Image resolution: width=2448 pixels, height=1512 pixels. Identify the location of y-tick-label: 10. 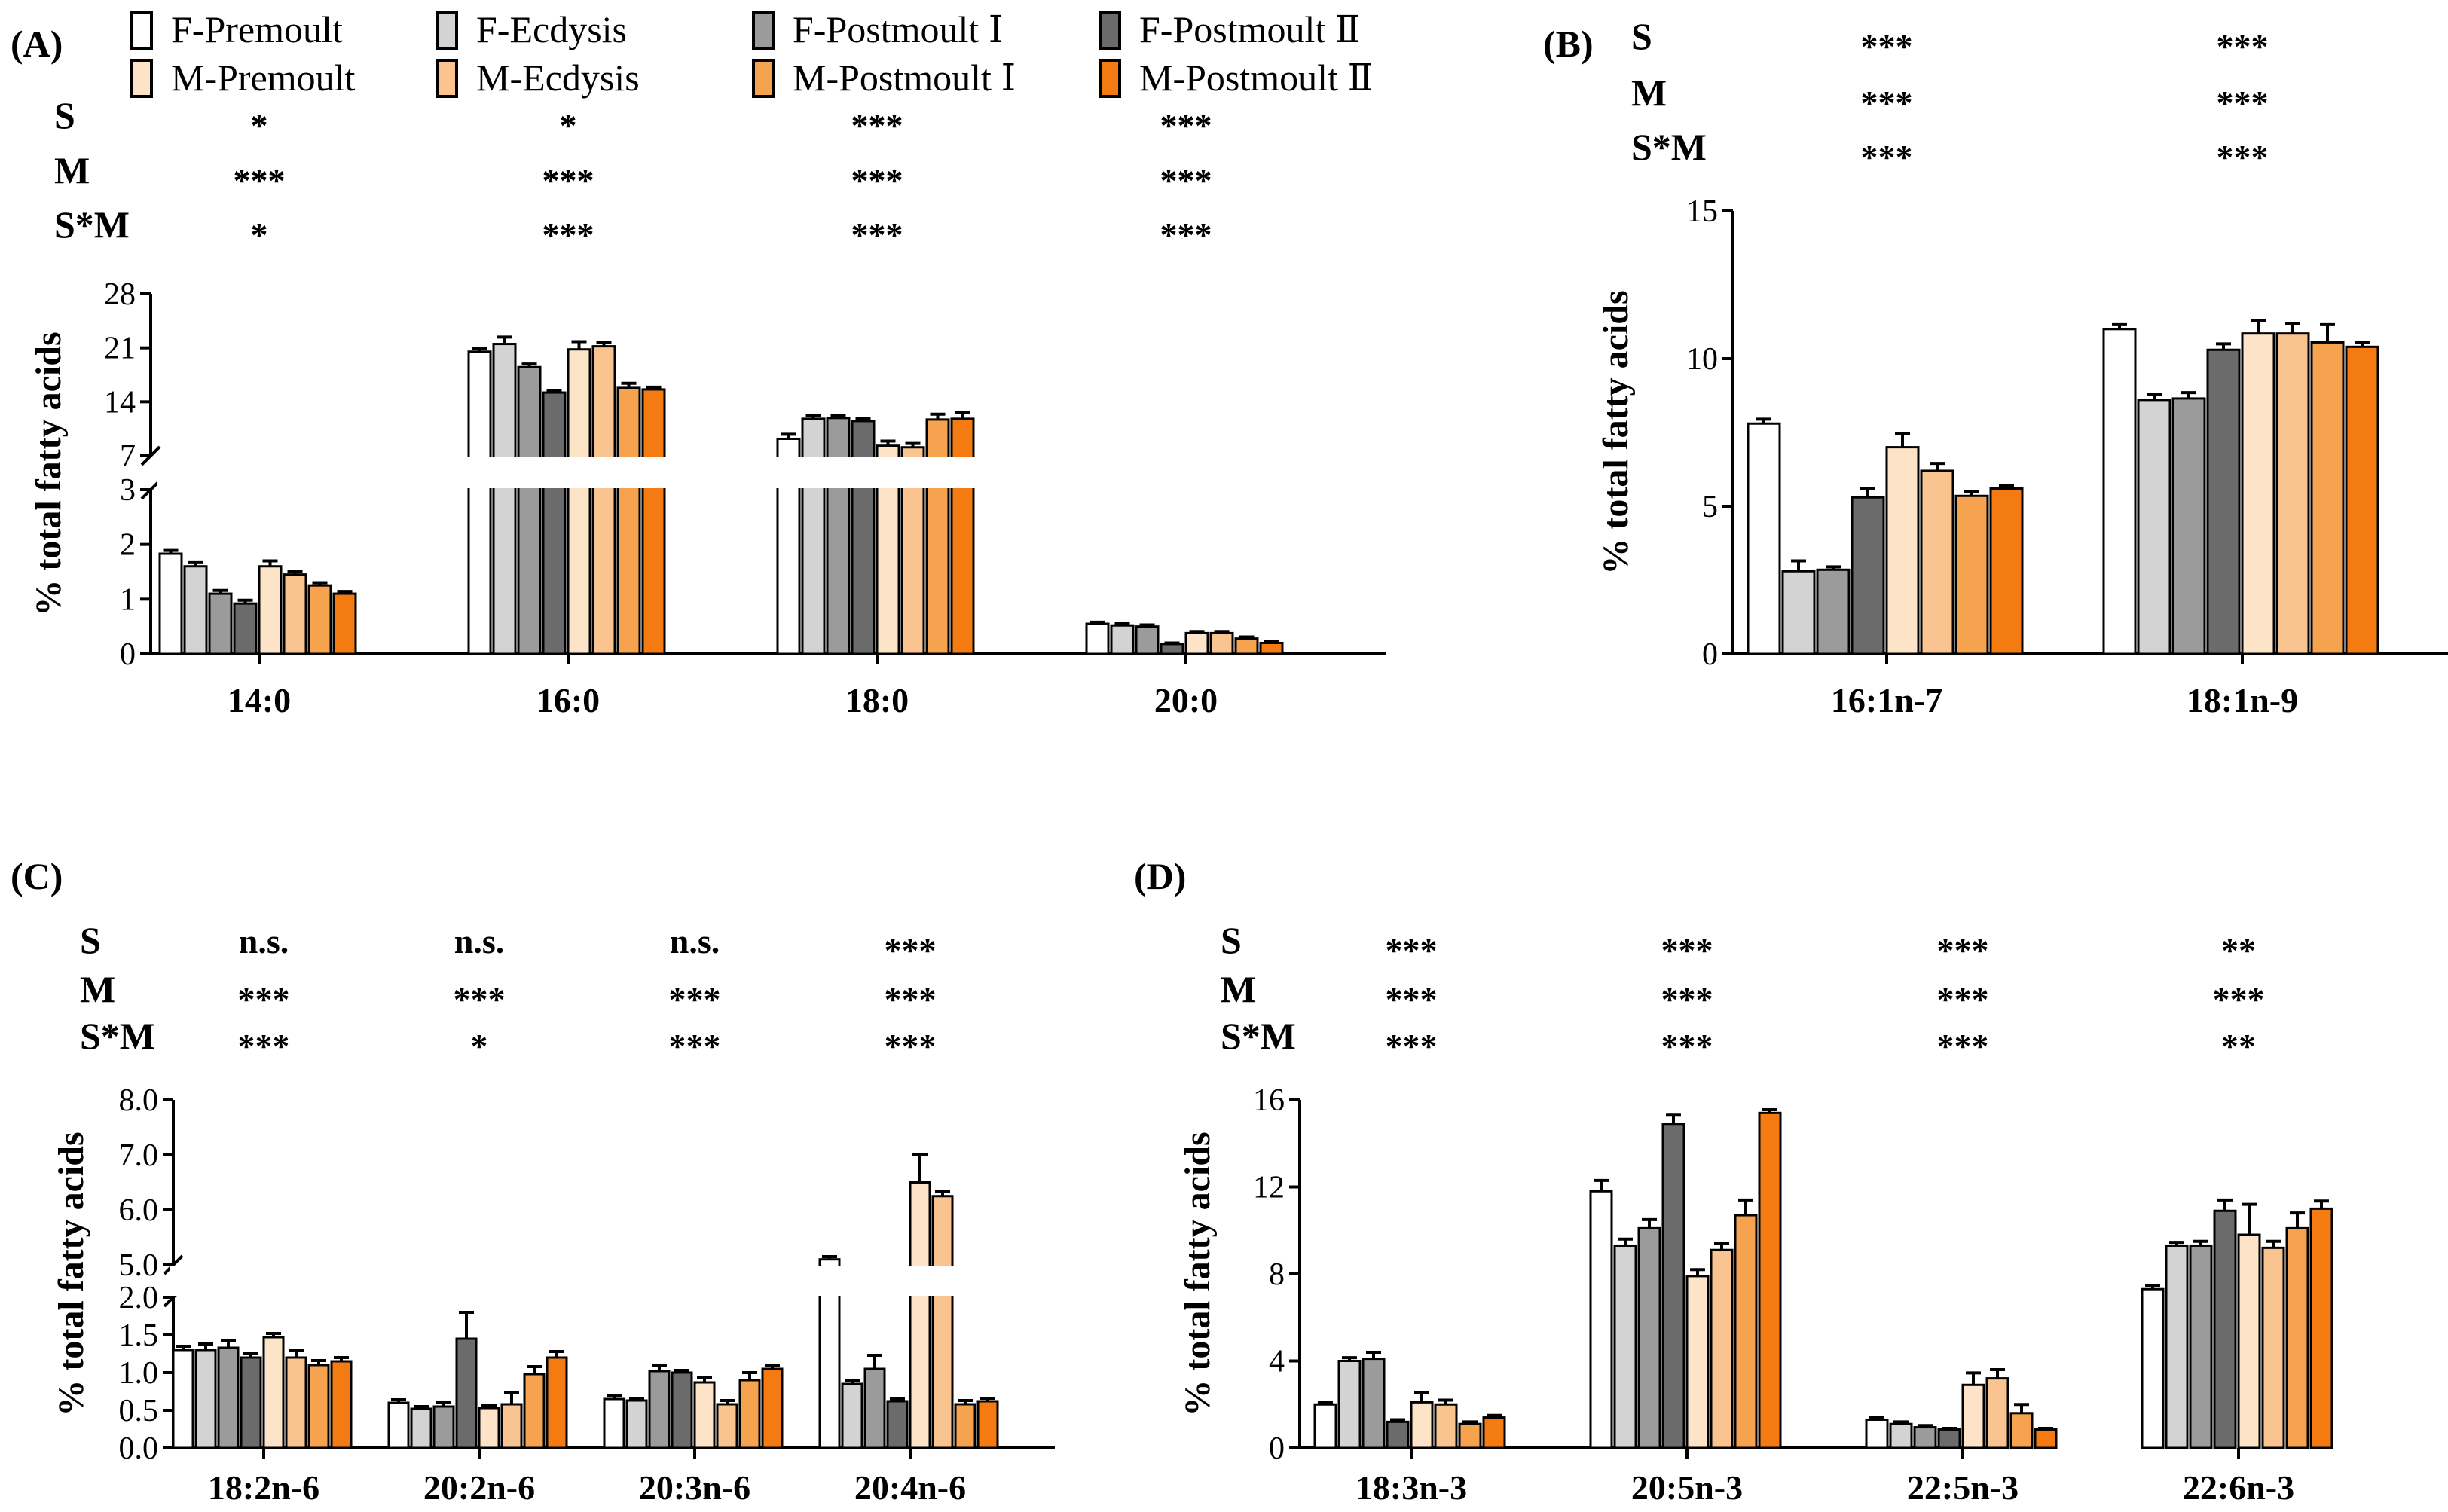
(1702, 359).